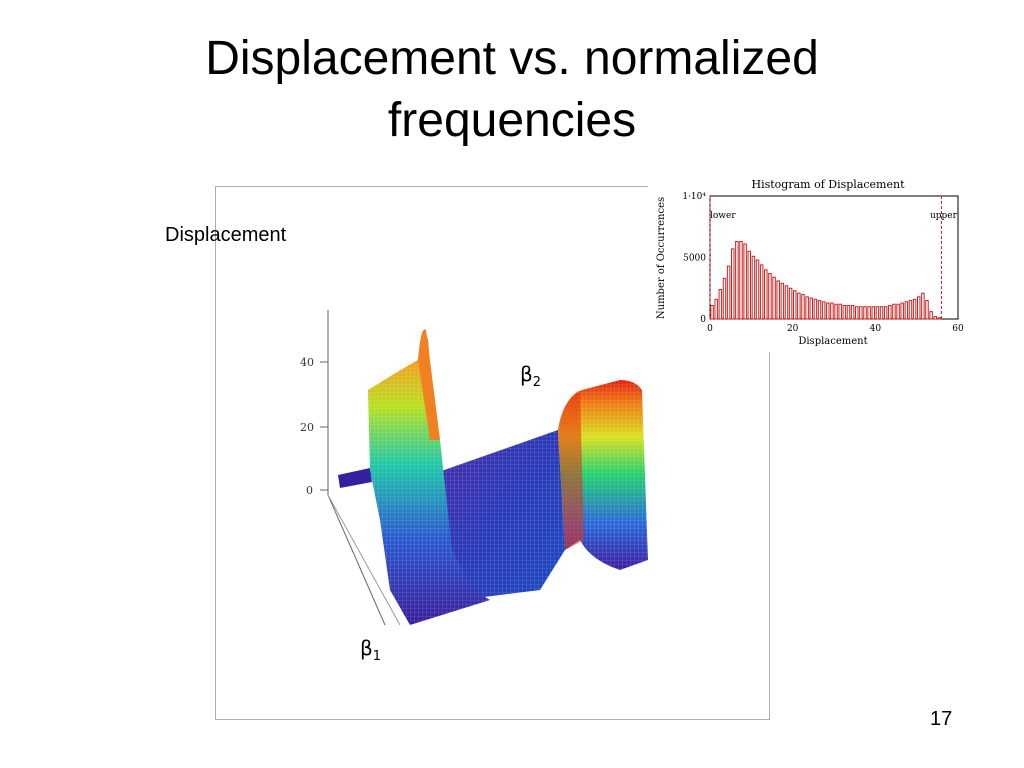  I want to click on histogram-y-label: Number of Occurrences, so click(661, 258).